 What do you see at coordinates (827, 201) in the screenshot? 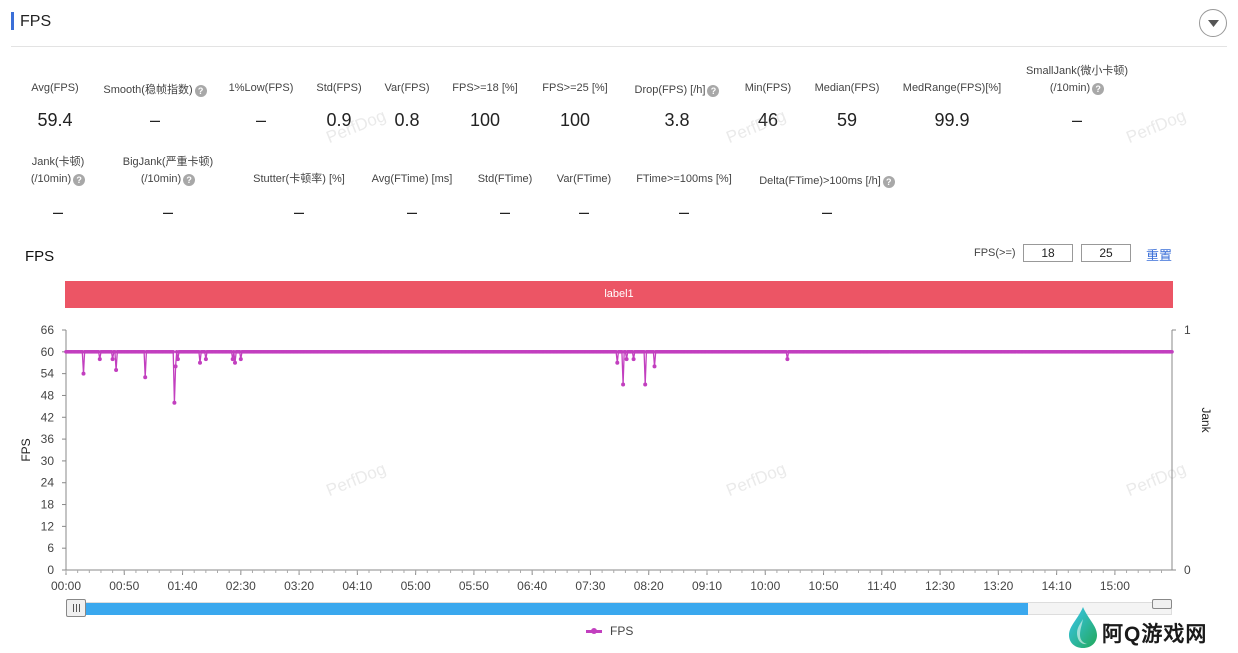
I see `metric-metrics_row2-7: Delta(FTime)>100ms [/h]? –` at bounding box center [827, 201].